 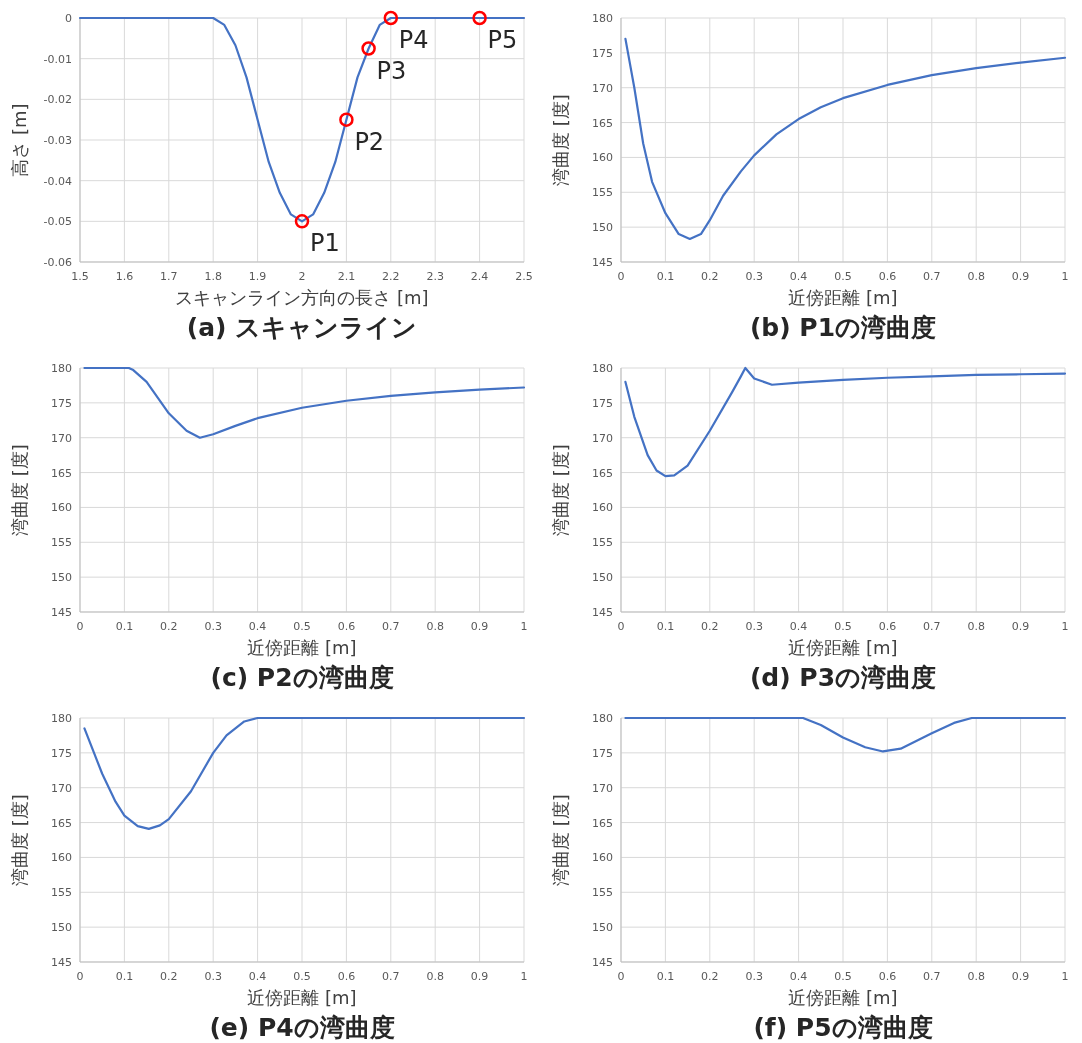 I want to click on x-tick-label: 2.4, so click(x=479, y=276).